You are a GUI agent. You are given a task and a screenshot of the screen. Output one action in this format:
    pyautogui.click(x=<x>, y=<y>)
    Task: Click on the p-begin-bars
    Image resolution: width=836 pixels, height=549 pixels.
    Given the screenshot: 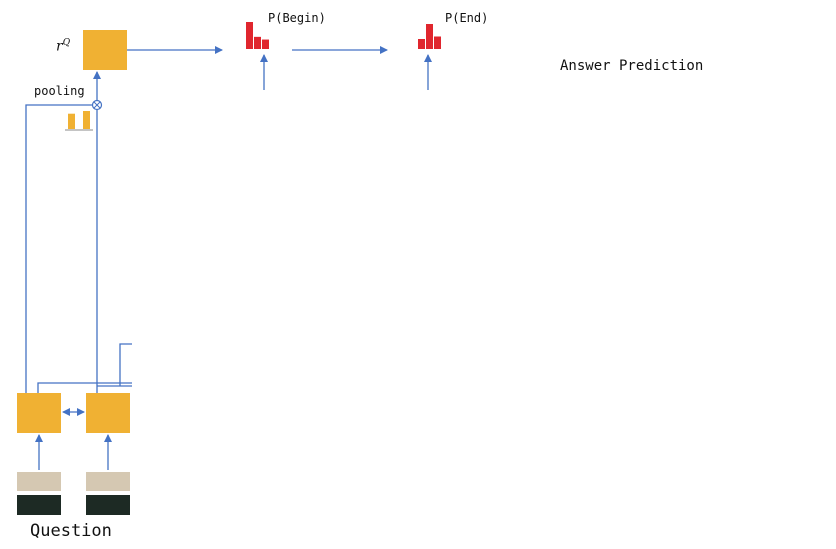 What is the action you would take?
    pyautogui.click(x=257, y=35)
    